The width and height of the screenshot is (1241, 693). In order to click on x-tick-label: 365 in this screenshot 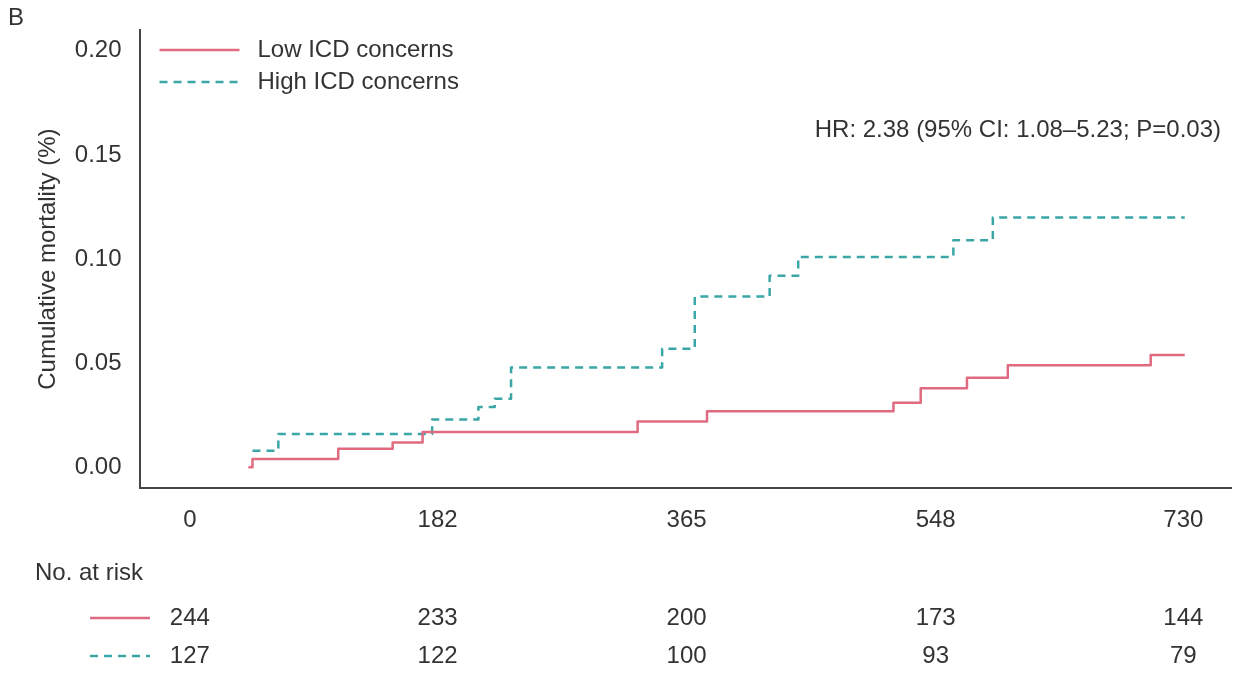, I will do `click(686, 519)`.